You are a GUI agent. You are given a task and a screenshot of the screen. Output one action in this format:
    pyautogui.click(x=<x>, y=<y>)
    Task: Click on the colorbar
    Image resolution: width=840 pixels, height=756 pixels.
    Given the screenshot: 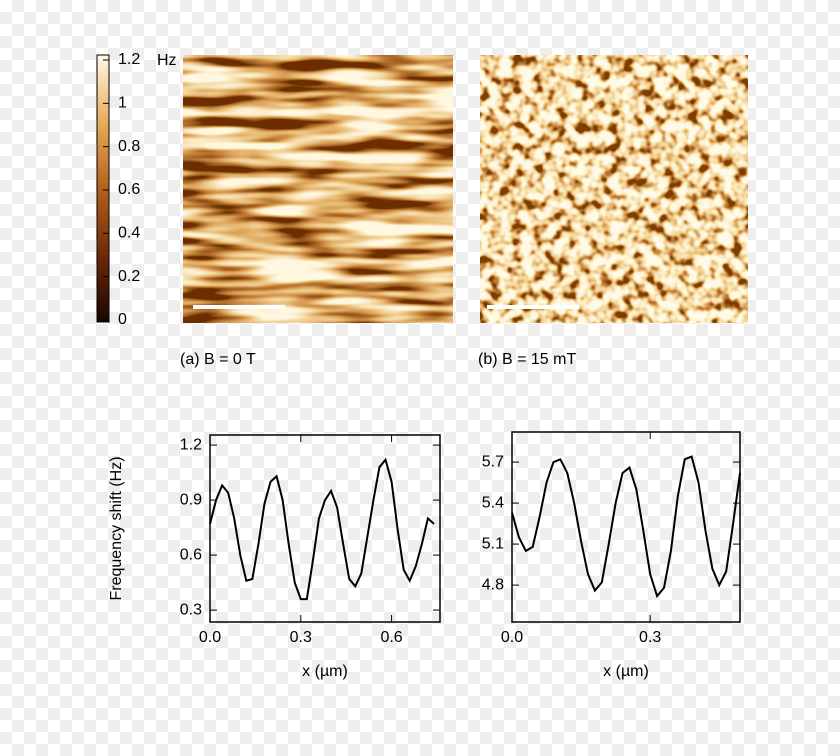 What is the action you would take?
    pyautogui.click(x=103, y=188)
    